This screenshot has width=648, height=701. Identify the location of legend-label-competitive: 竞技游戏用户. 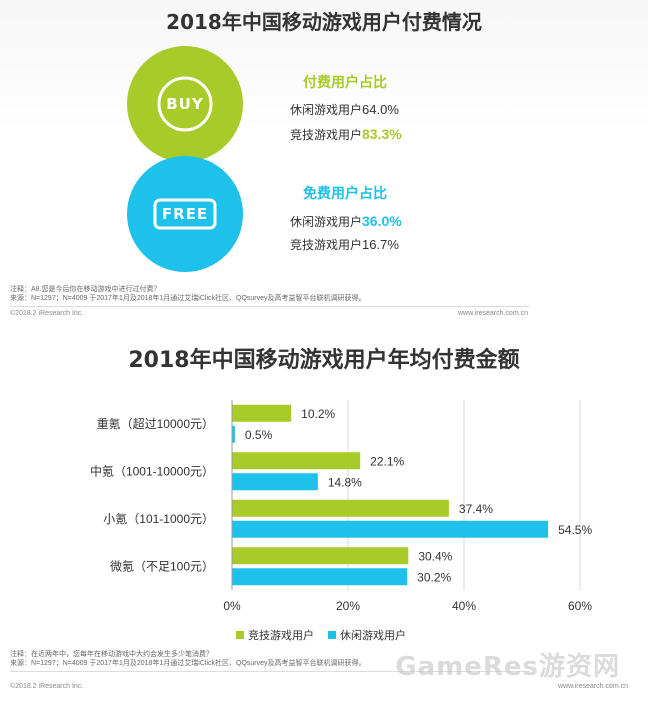
(281, 636).